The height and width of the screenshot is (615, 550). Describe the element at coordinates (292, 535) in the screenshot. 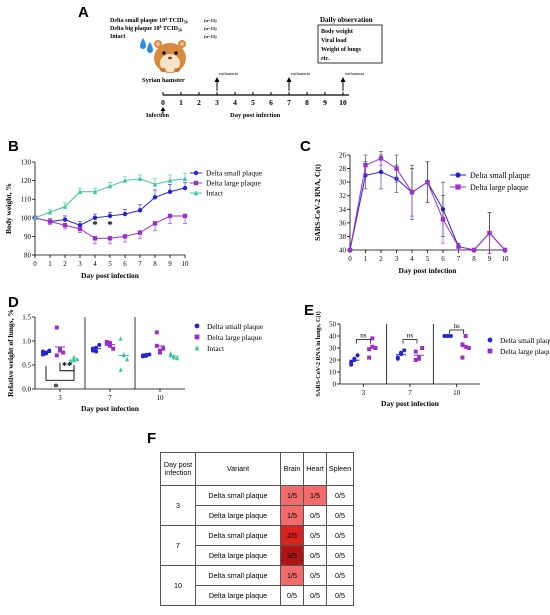

I see `cell-brain: 2/5` at that location.